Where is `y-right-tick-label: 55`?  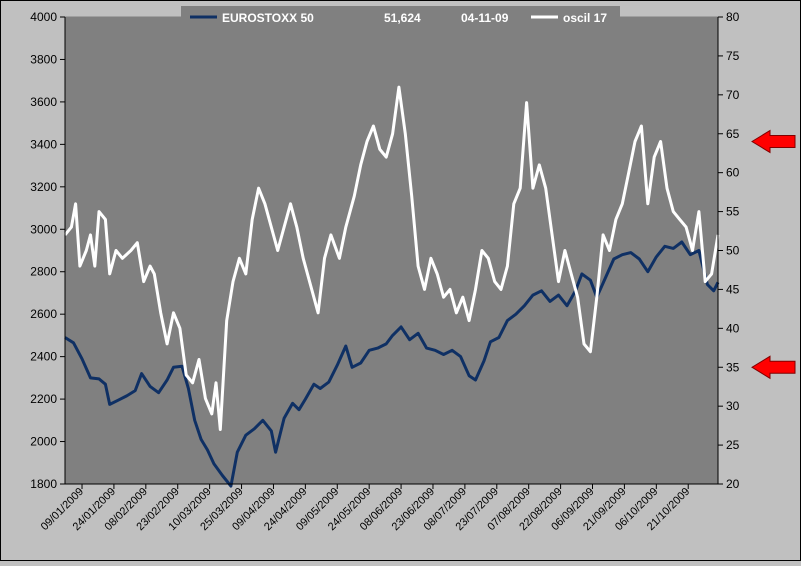 y-right-tick-label: 55 is located at coordinates (733, 212).